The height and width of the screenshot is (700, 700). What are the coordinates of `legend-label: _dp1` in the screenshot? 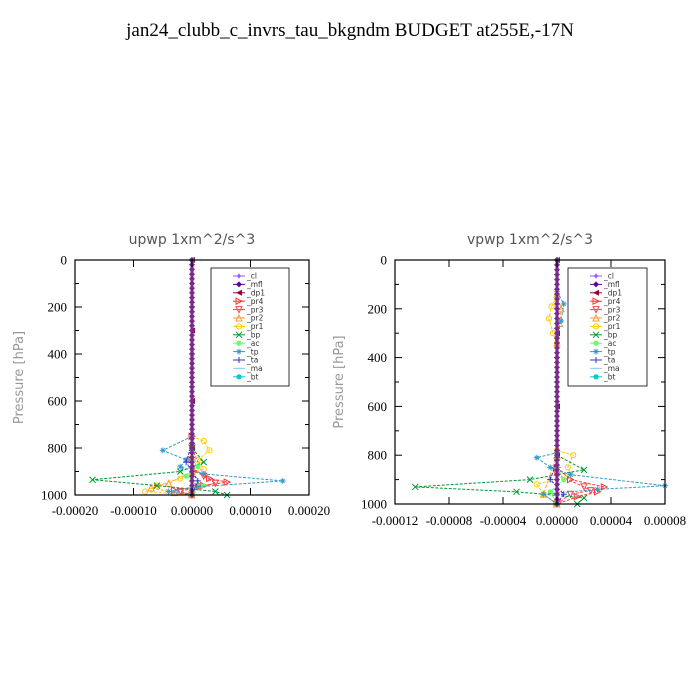 It's located at (255, 293).